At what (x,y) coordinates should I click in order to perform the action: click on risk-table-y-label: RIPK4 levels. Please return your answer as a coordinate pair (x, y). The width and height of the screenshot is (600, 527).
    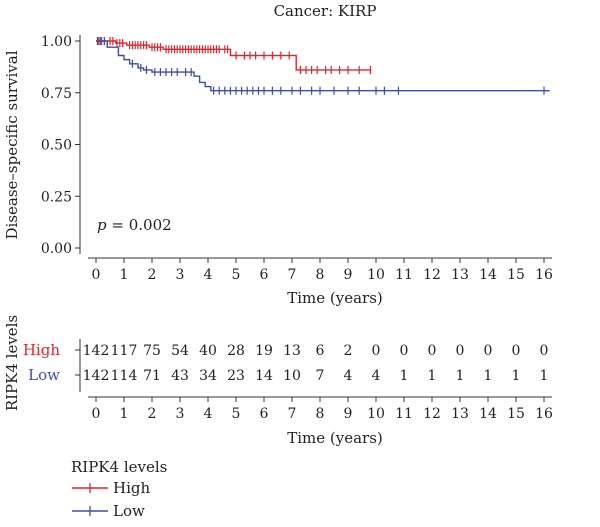
    Looking at the image, I should click on (12, 363).